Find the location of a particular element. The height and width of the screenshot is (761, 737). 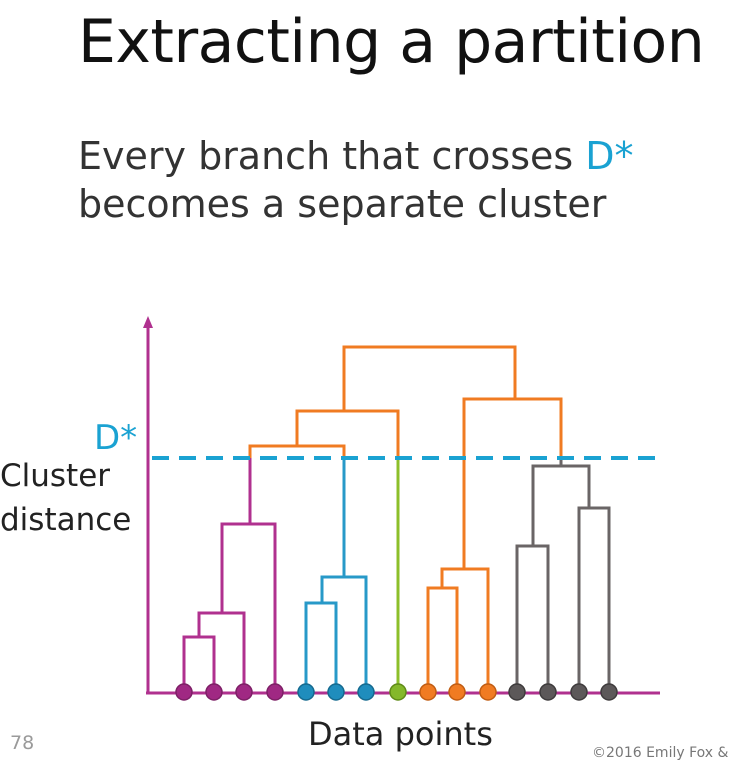

threshold-label: D* is located at coordinates (116, 438).